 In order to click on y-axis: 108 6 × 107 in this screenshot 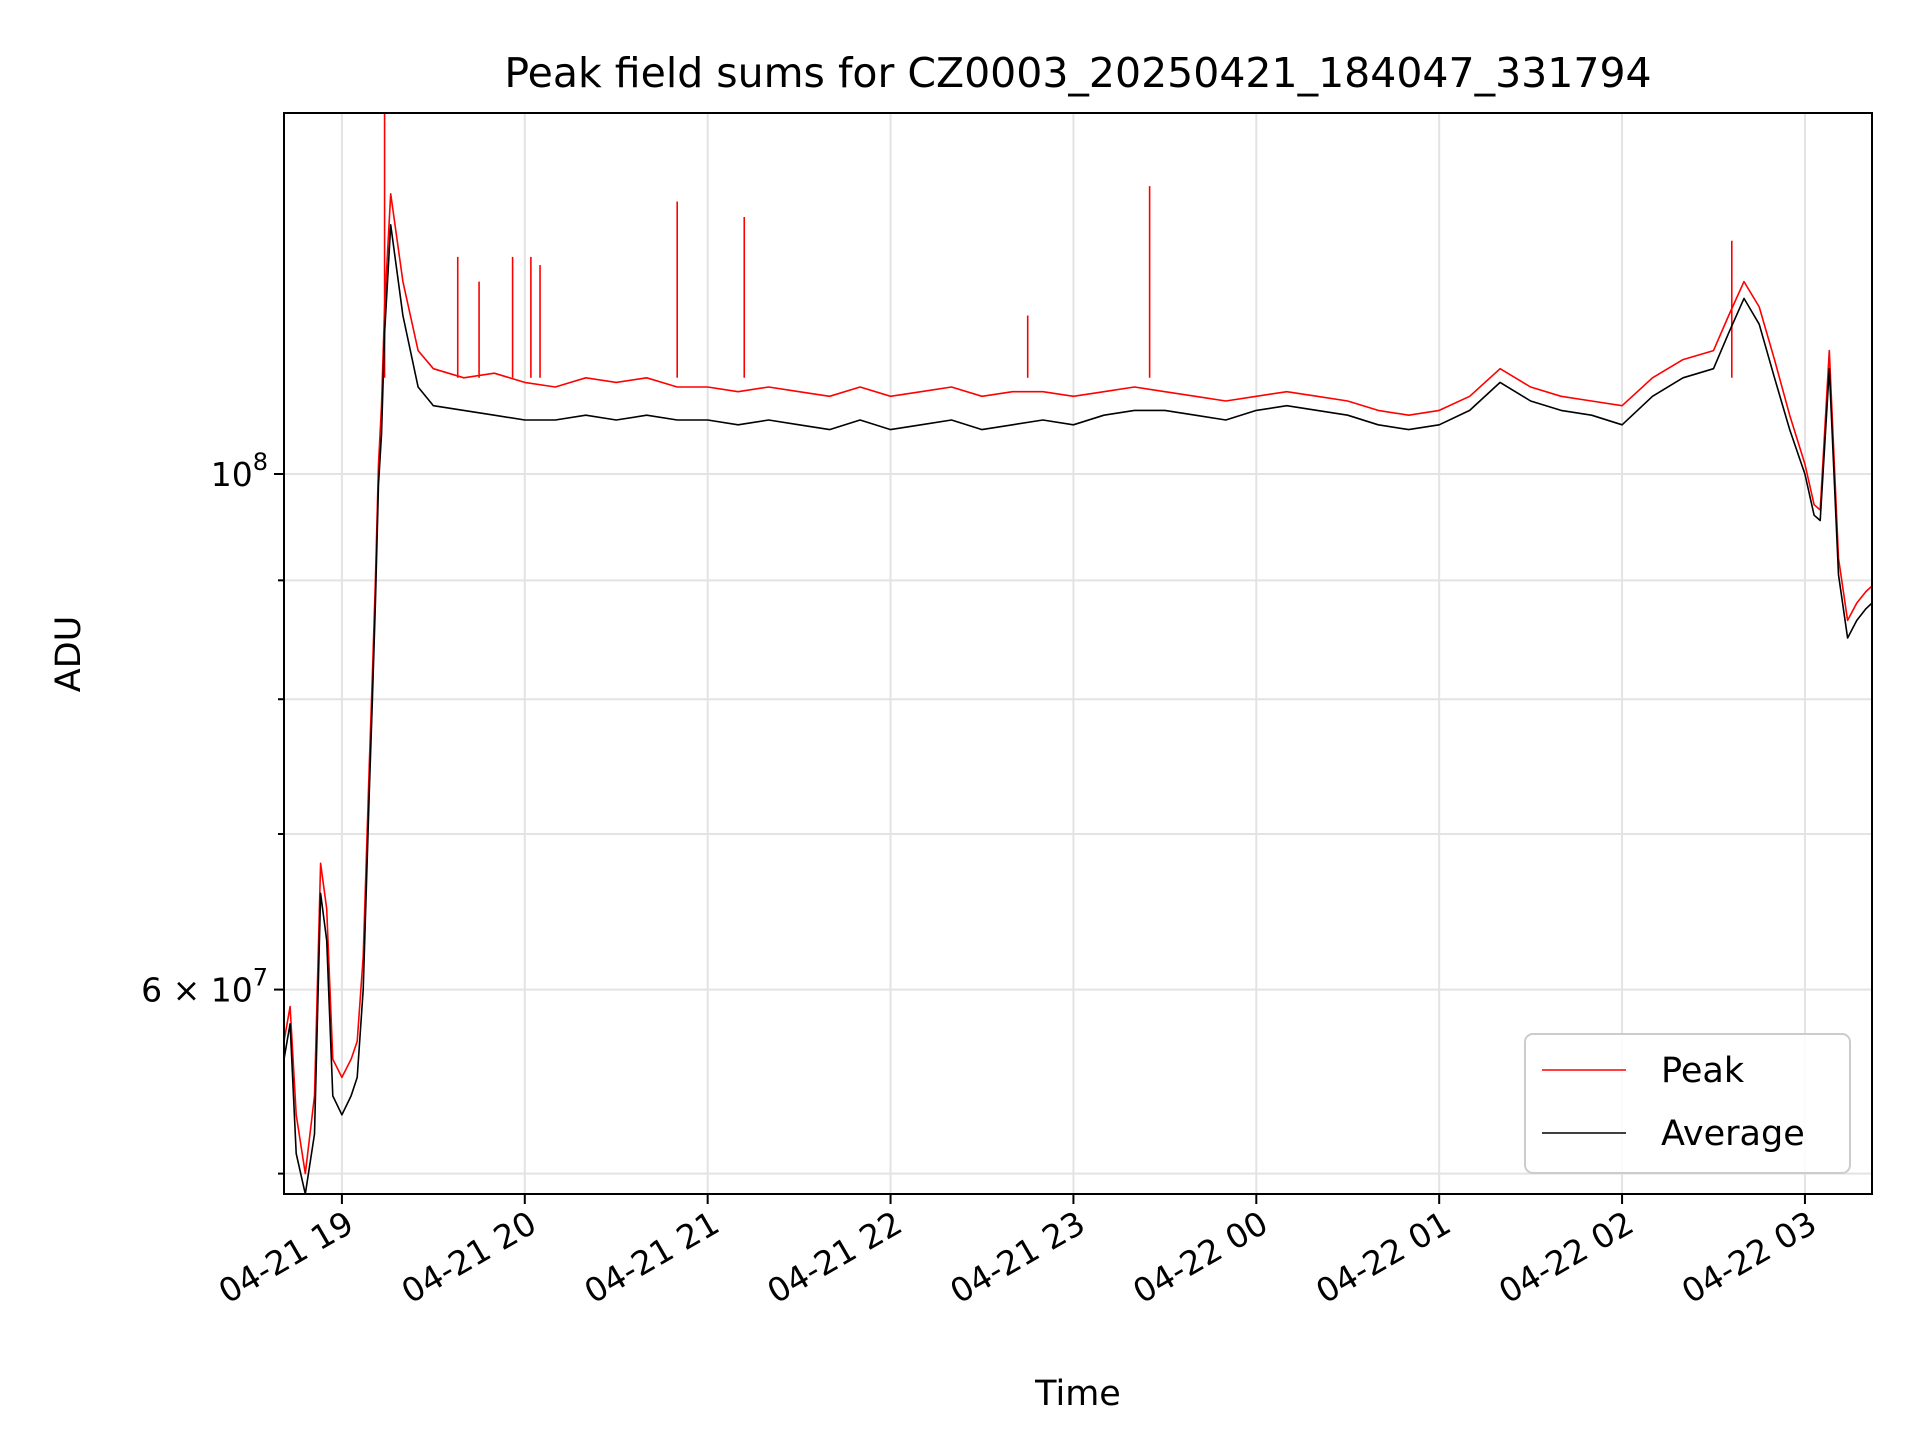, I will do `click(212, 811)`.